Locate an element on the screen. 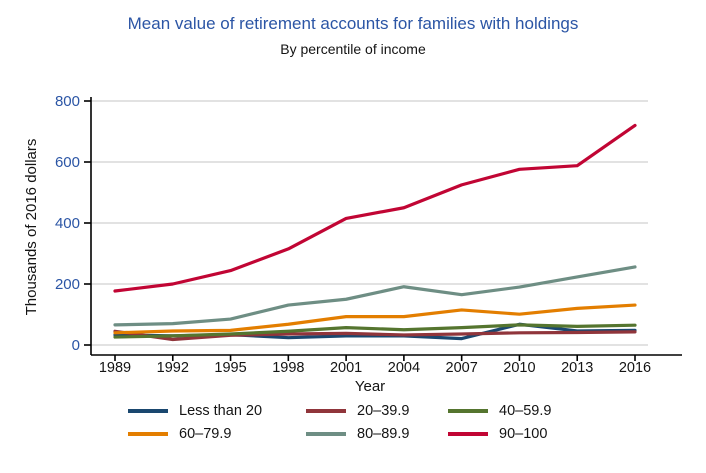 This screenshot has height=473, width=706. x-tick-label: 1992 is located at coordinates (173, 368).